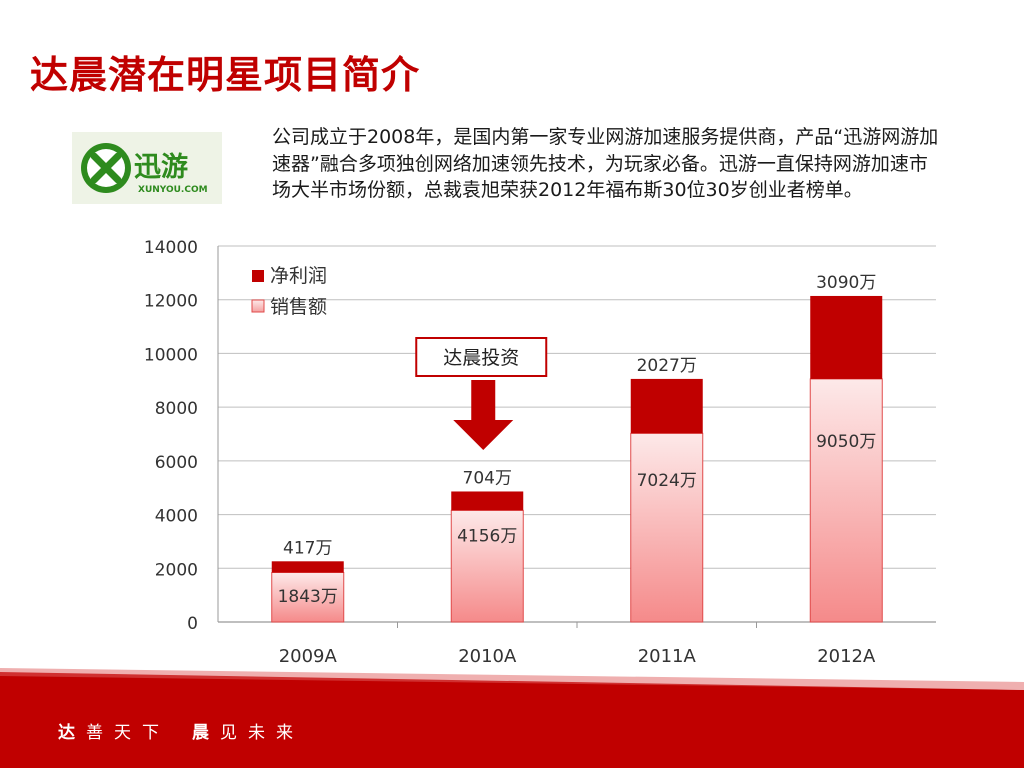  Describe the element at coordinates (308, 656) in the screenshot. I see `x-category-label: 2009A` at that location.